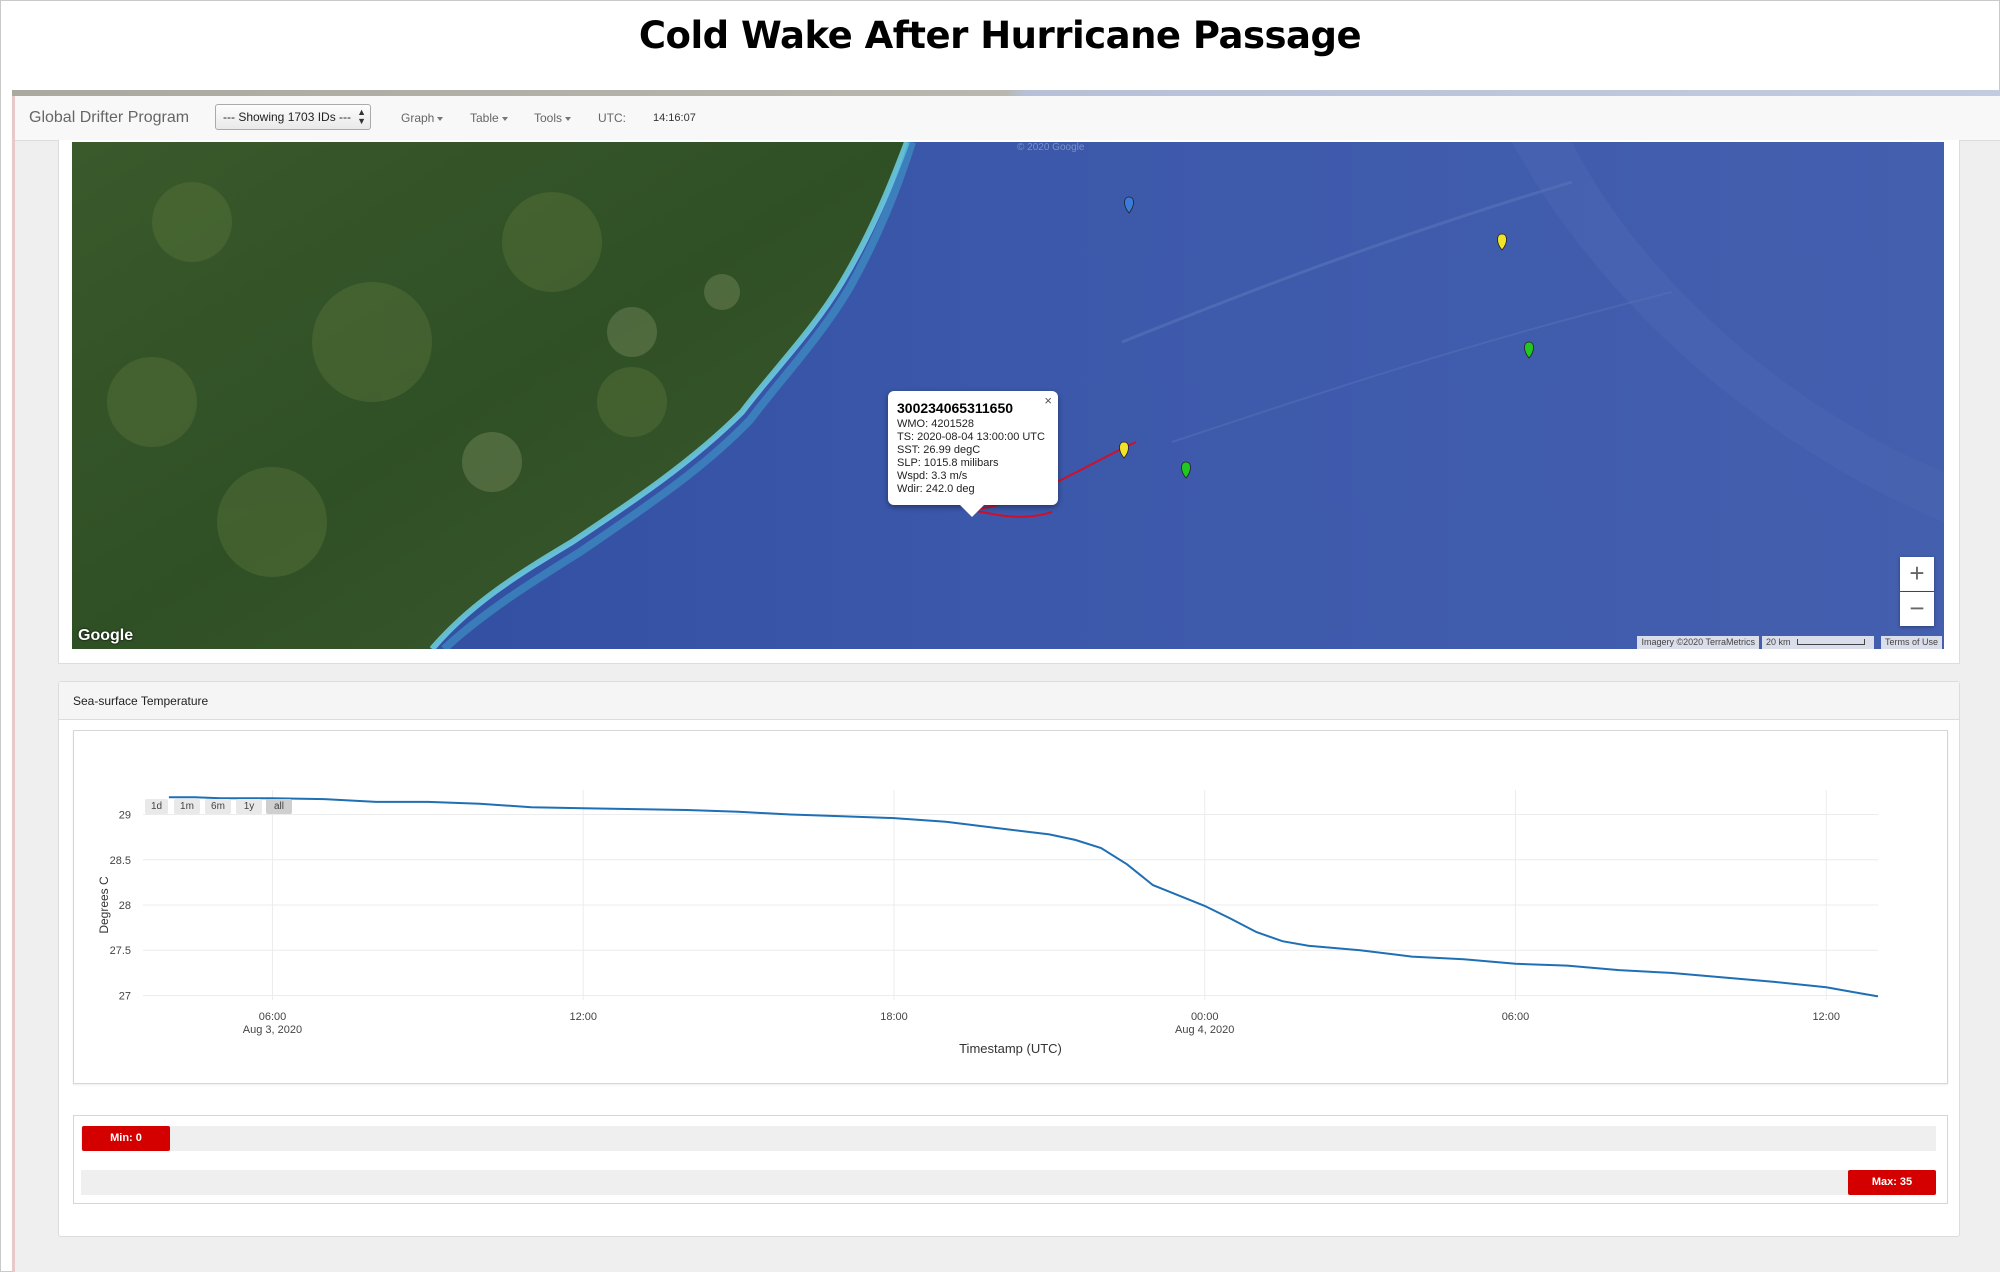  Describe the element at coordinates (120, 861) in the screenshot. I see `y-tick-label: 28.5` at that location.